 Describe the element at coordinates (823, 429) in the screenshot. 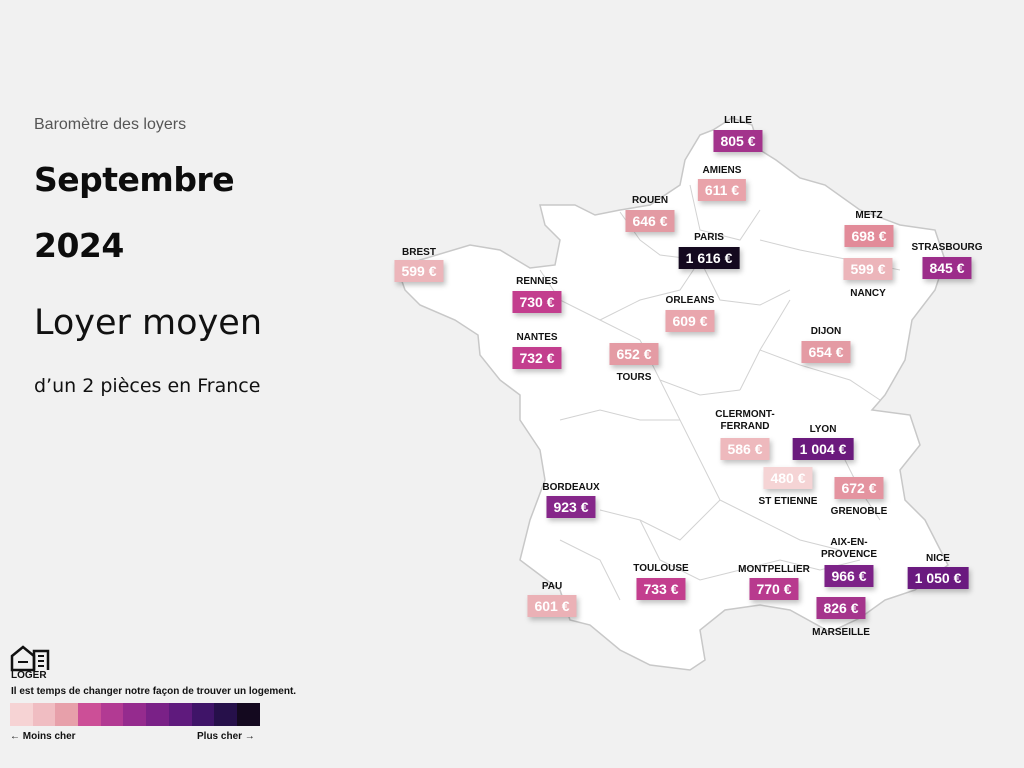

I see `city-label-lyon: LYON` at that location.